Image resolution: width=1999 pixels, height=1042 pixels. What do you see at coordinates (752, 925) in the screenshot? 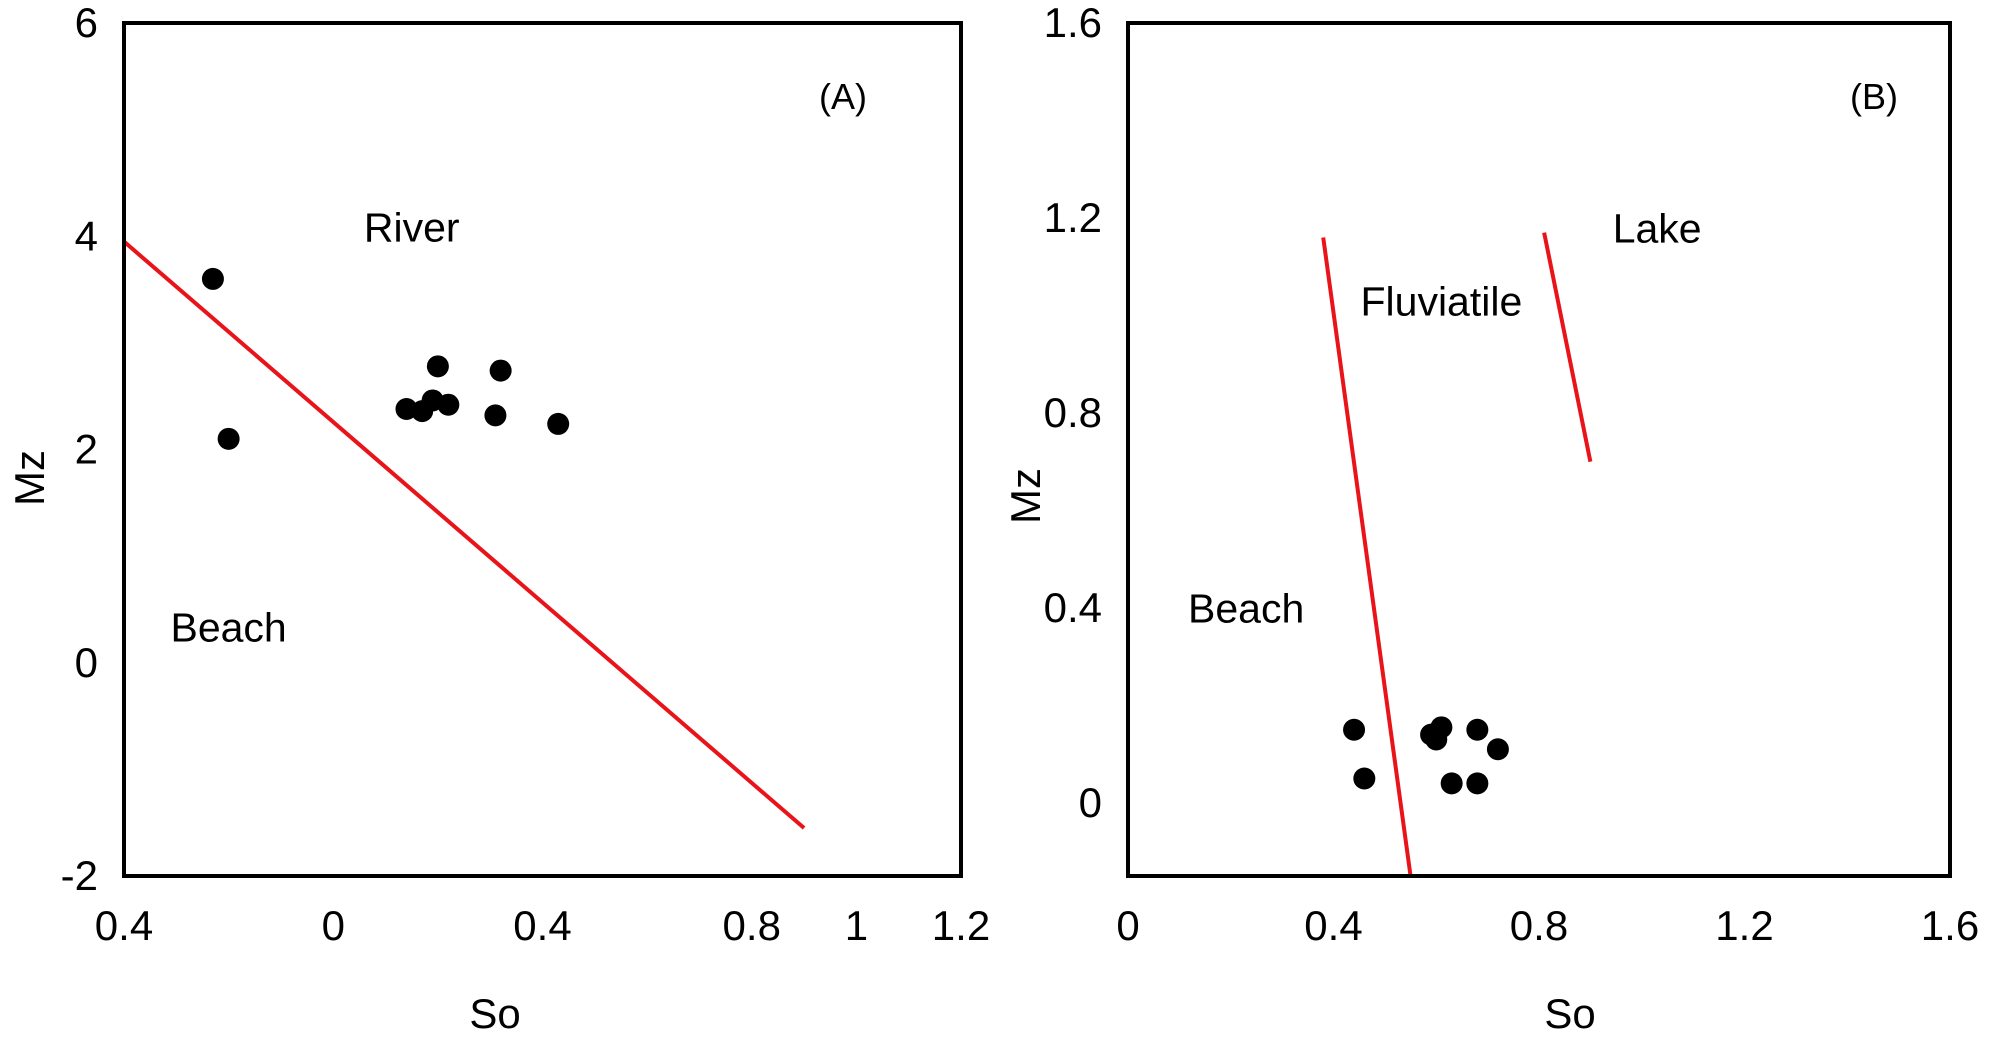
I see `panel-a-x-tick-label: 0.8` at bounding box center [752, 925].